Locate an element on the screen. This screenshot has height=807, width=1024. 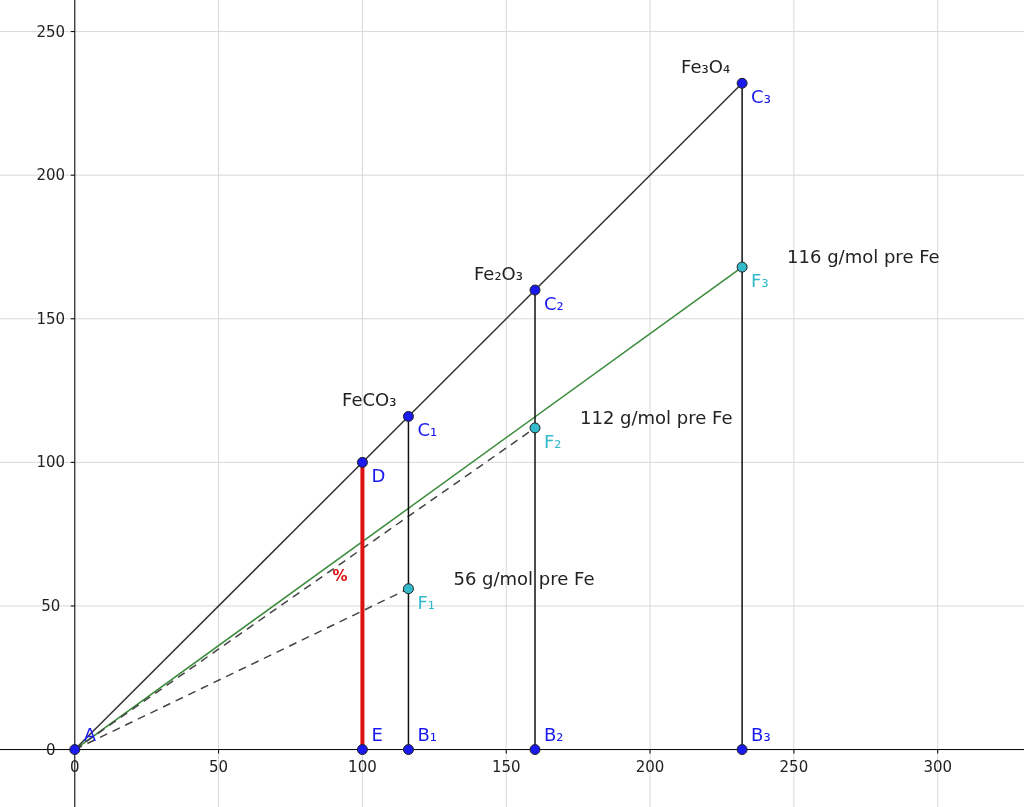
series-label: C₁ is located at coordinates (427, 430).